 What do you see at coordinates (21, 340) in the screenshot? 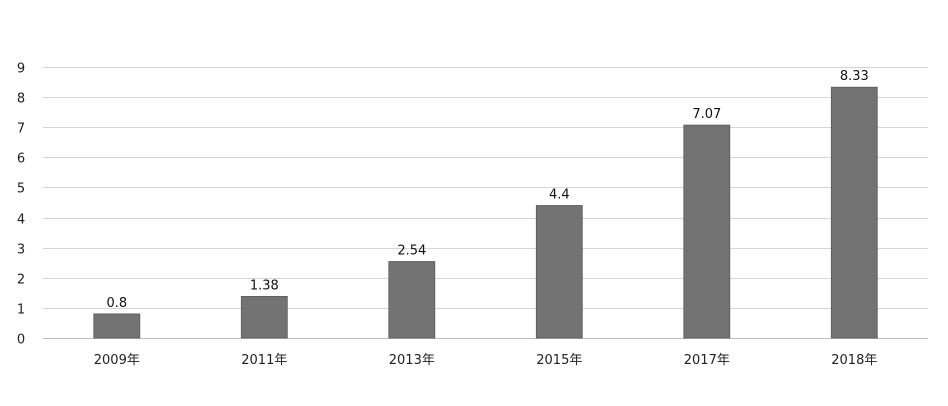
I see `y-tick-label: 0` at bounding box center [21, 340].